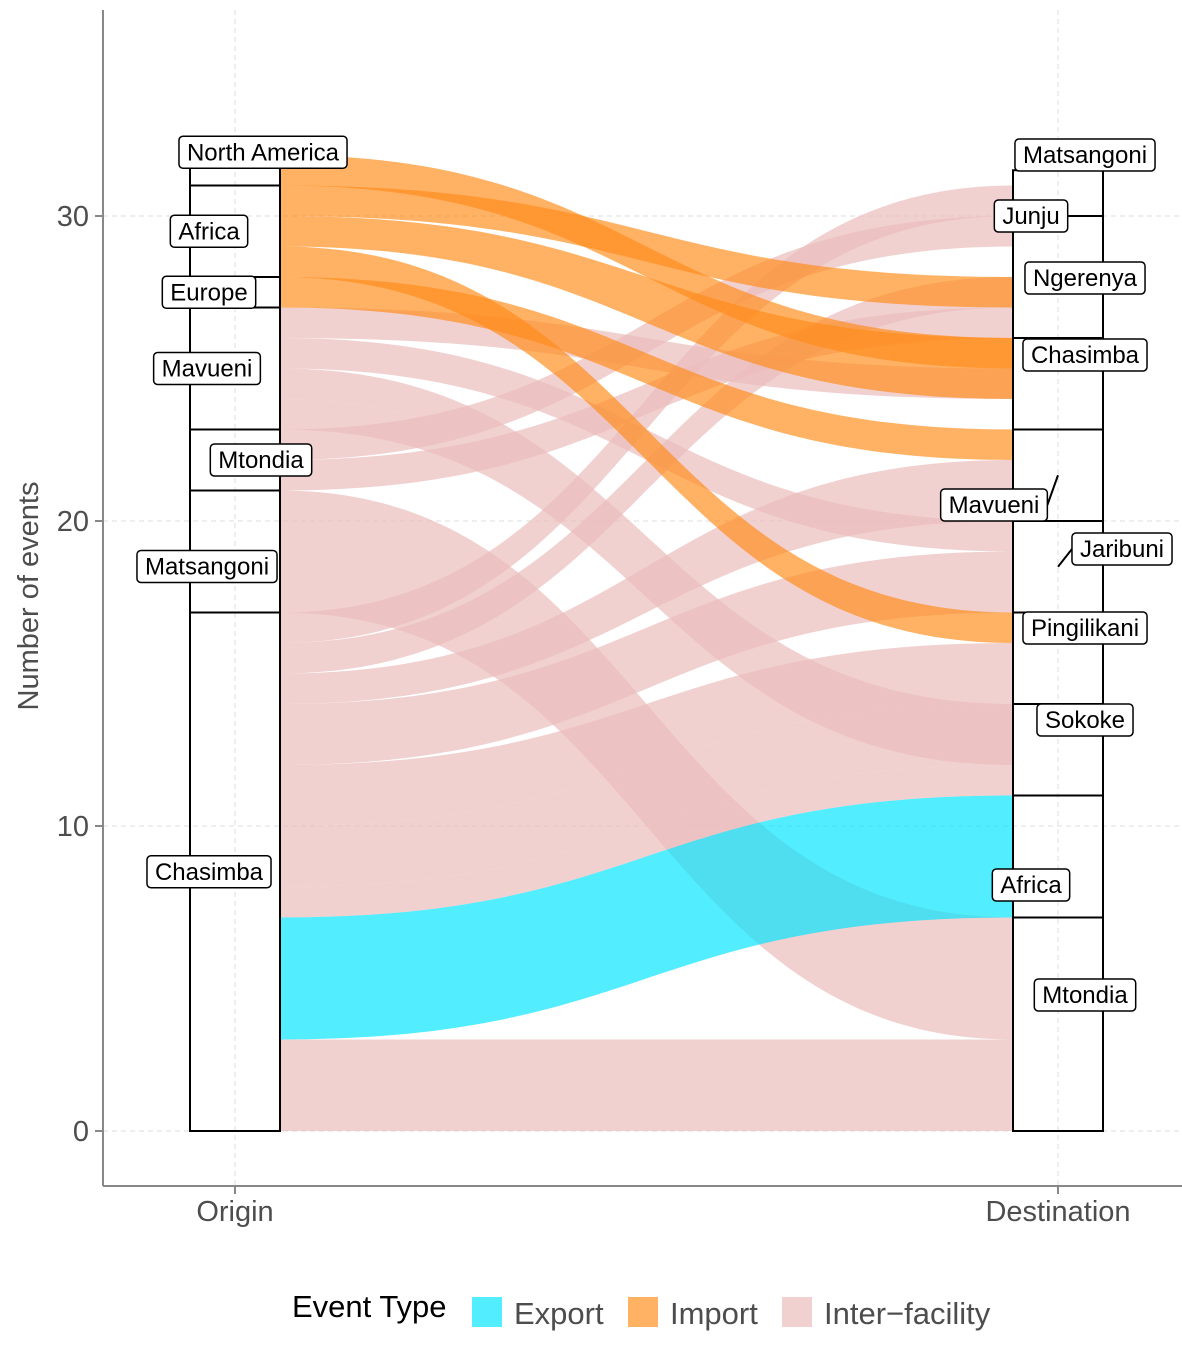 The image size is (1182, 1350). I want to click on origin-stratum-label: North America, so click(263, 152).